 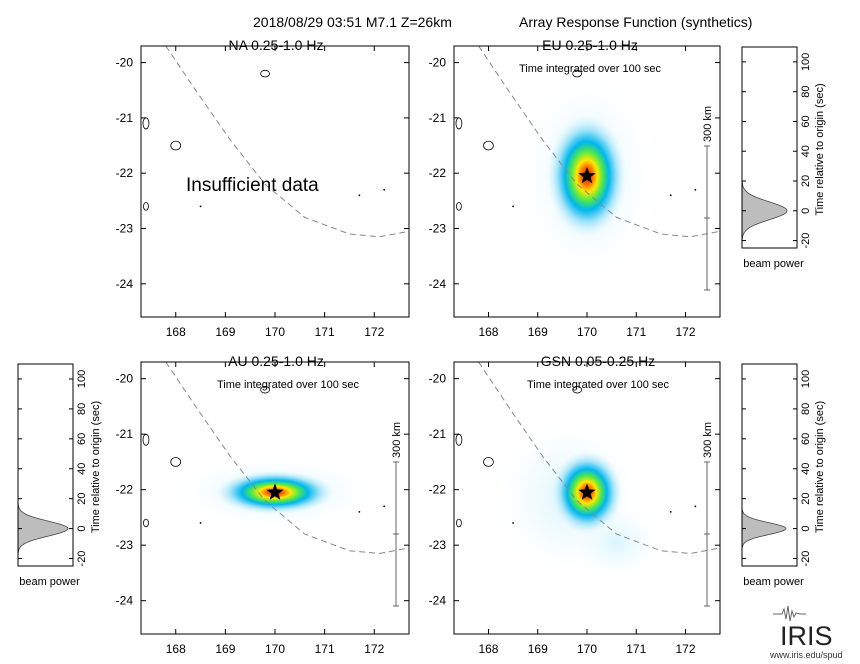 I want to click on beam-tick-label-gsn-3: 40, so click(x=806, y=469).